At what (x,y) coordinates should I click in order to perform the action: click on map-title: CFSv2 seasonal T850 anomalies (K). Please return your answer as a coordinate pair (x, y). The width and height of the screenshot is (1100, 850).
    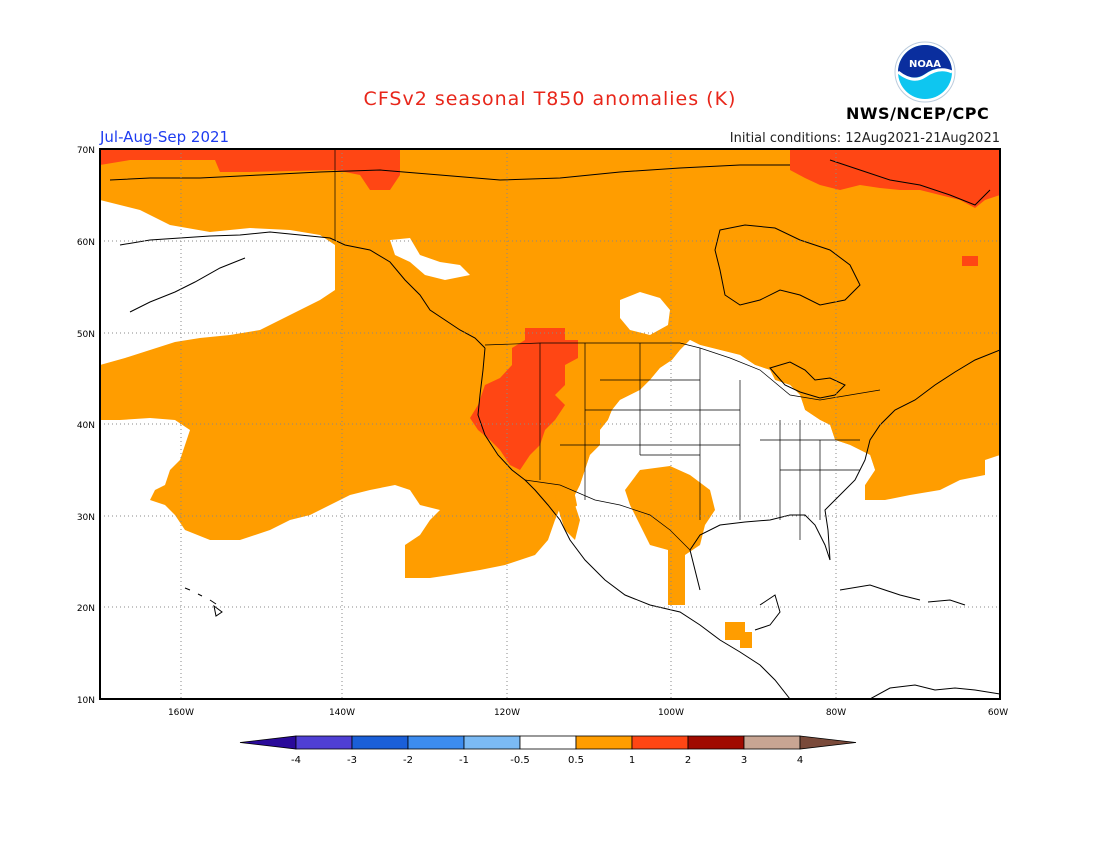
    Looking at the image, I should click on (550, 99).